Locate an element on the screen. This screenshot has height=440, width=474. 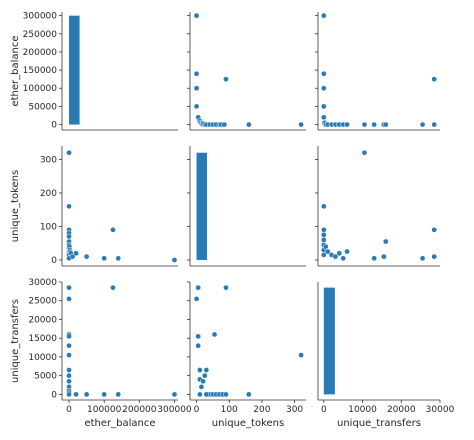
panel-r2c0-xtick-label-2: 200000 is located at coordinates (139, 410).